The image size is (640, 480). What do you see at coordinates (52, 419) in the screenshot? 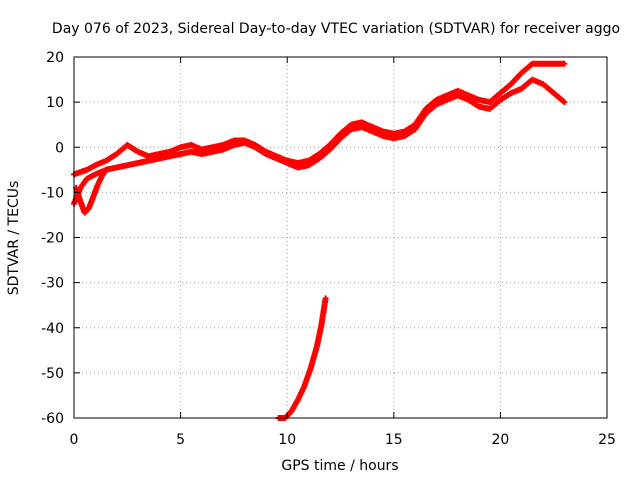
I see `y-tick-label: -60` at bounding box center [52, 419].